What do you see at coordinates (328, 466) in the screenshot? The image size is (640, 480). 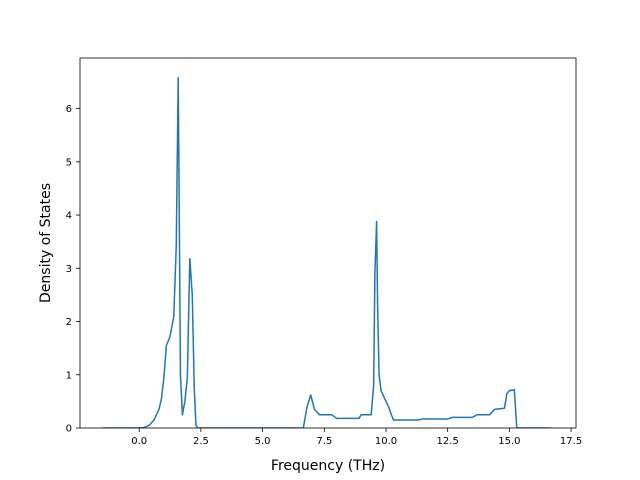 I see `x-axis-title: Frequency (THz)` at bounding box center [328, 466].